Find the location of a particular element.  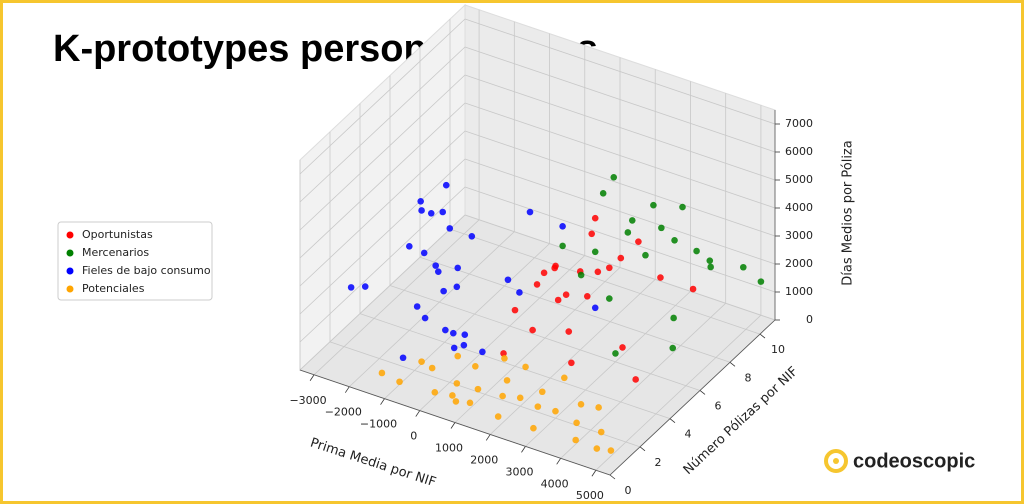

x-tick-label: 2000 is located at coordinates (484, 459).